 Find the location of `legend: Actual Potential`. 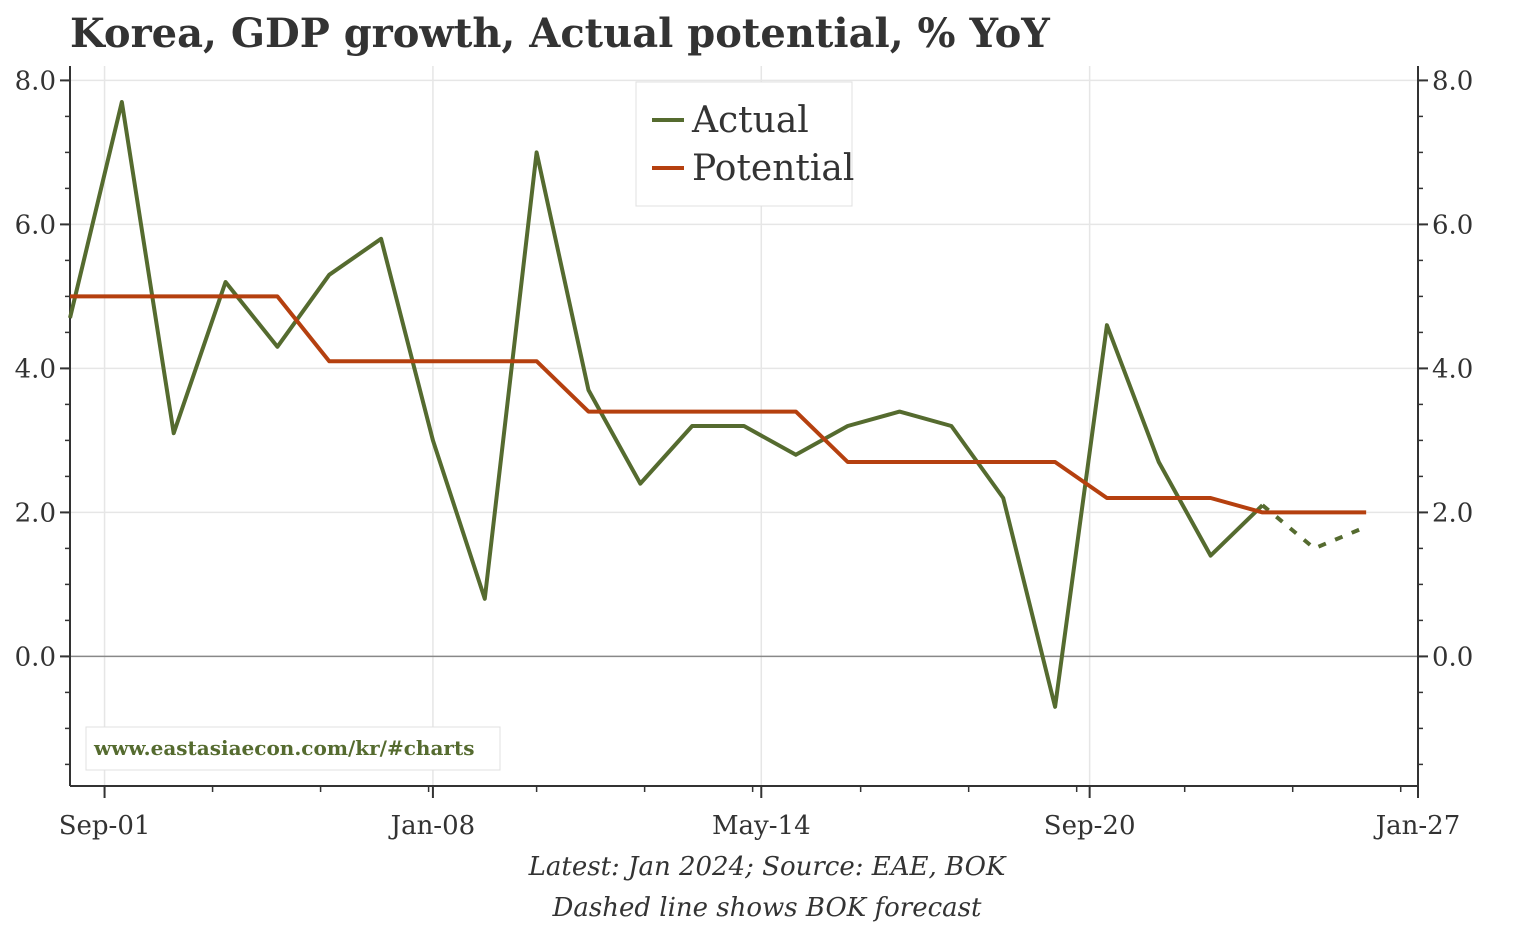

legend: Actual Potential is located at coordinates (744, 144).